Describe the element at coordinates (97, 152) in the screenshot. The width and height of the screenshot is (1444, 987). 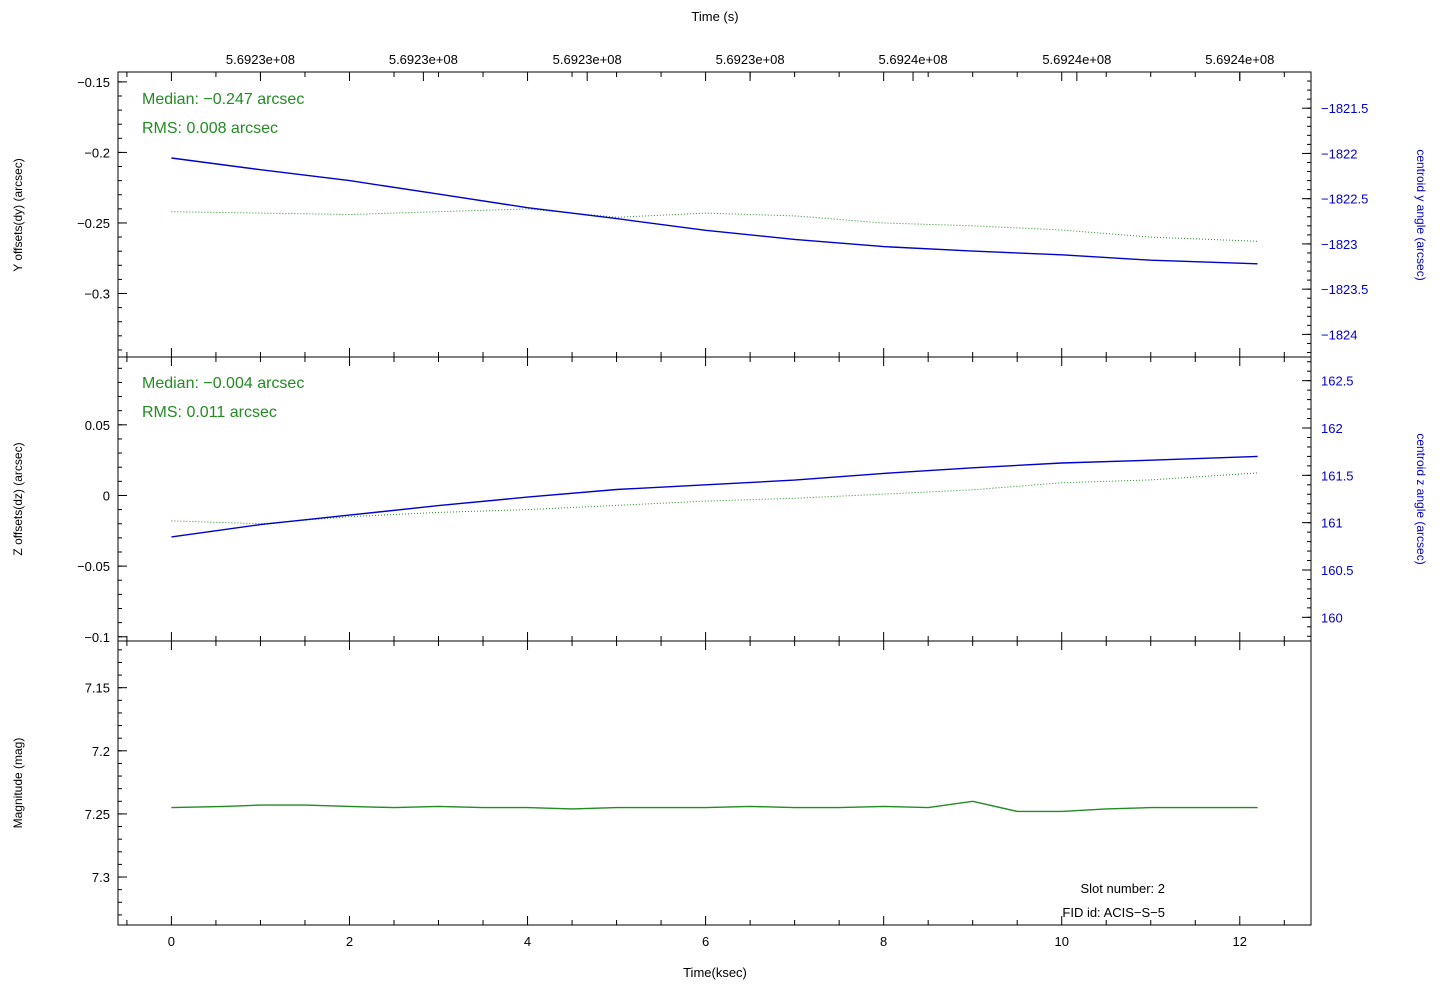
I see `y-tick-label: −0.2` at that location.